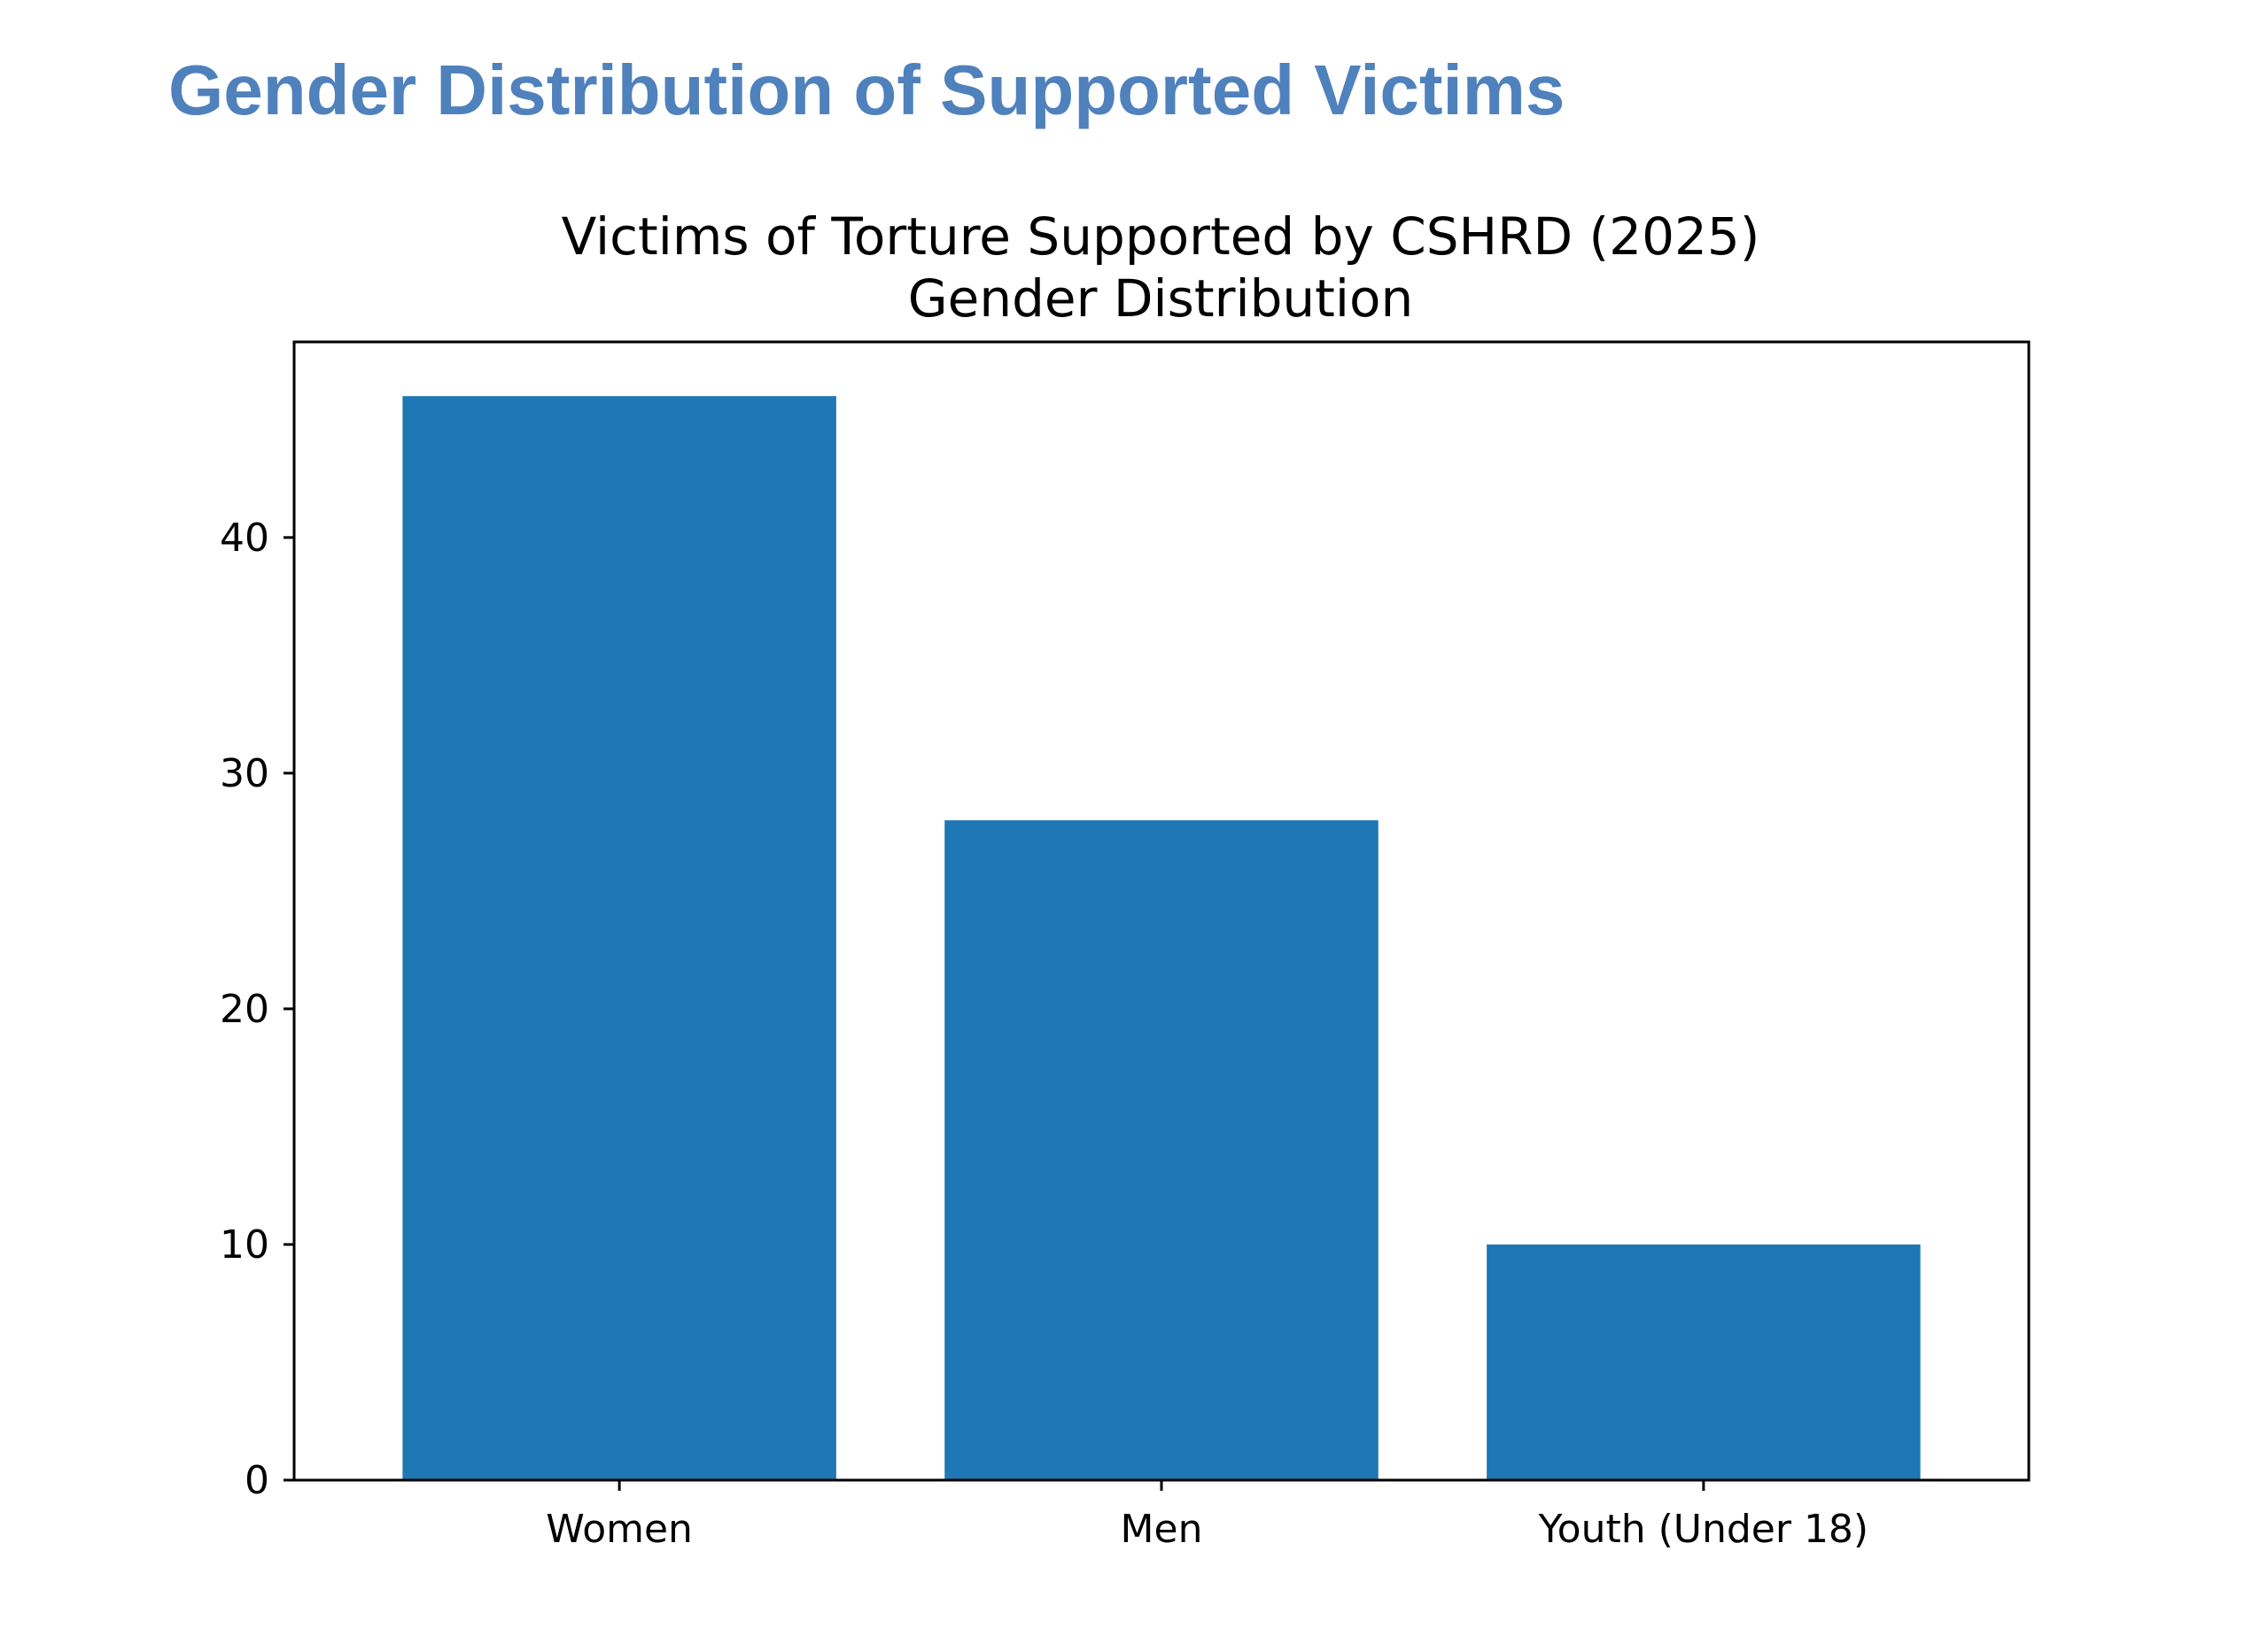 Image resolution: width=2268 pixels, height=1644 pixels. Describe the element at coordinates (1161, 298) in the screenshot. I see `chart-subtitle: Gender Distribution` at that location.